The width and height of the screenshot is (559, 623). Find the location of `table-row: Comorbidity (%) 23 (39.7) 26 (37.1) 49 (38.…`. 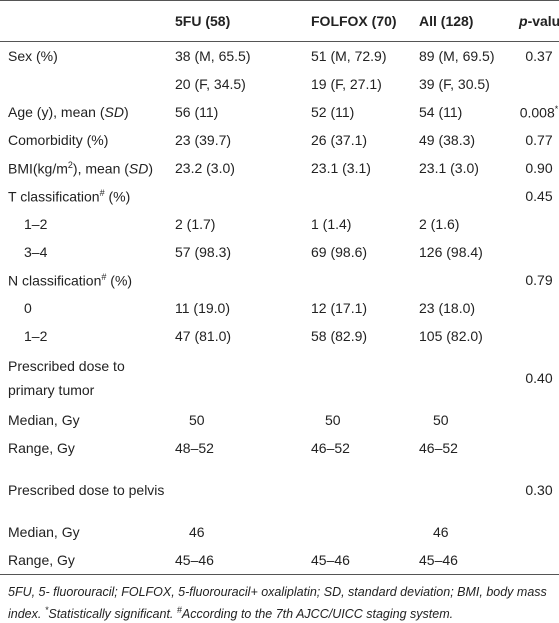

table-row: Comorbidity (%) 23 (39.7) 26 (37.1) 49 (38.… is located at coordinates (279, 140).